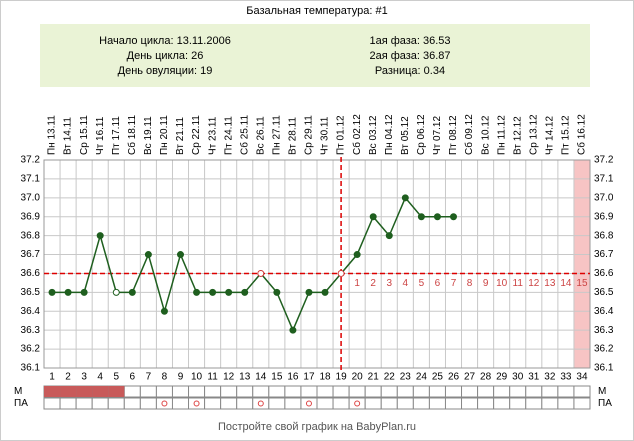 The image size is (634, 441). Describe the element at coordinates (374, 377) in the screenshot. I see `day-number: 21` at that location.